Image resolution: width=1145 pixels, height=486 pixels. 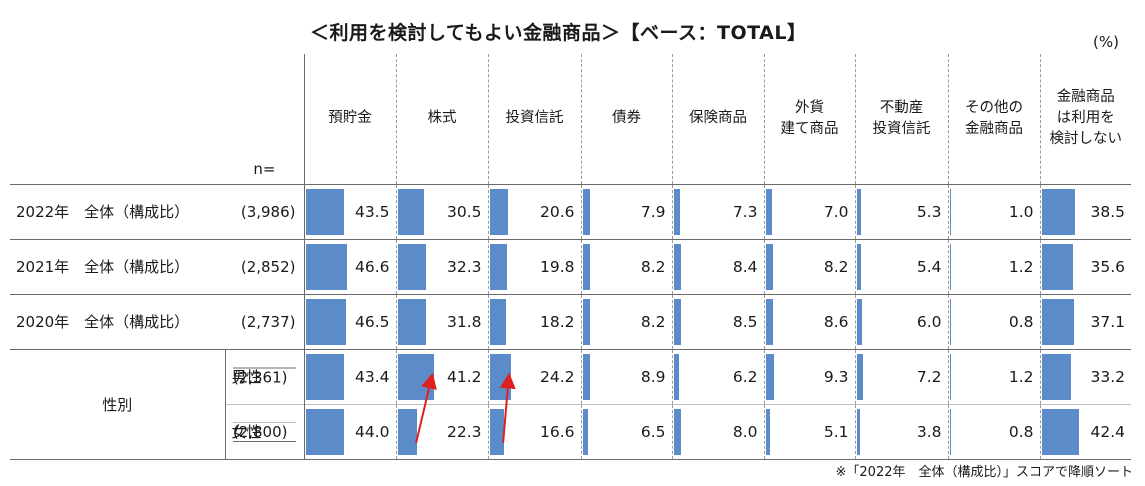 I want to click on value-label: 30.5, so click(x=464, y=211).